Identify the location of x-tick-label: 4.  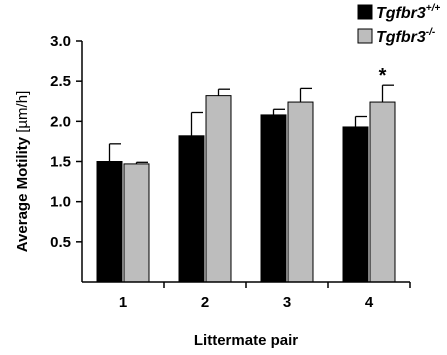
(369, 302).